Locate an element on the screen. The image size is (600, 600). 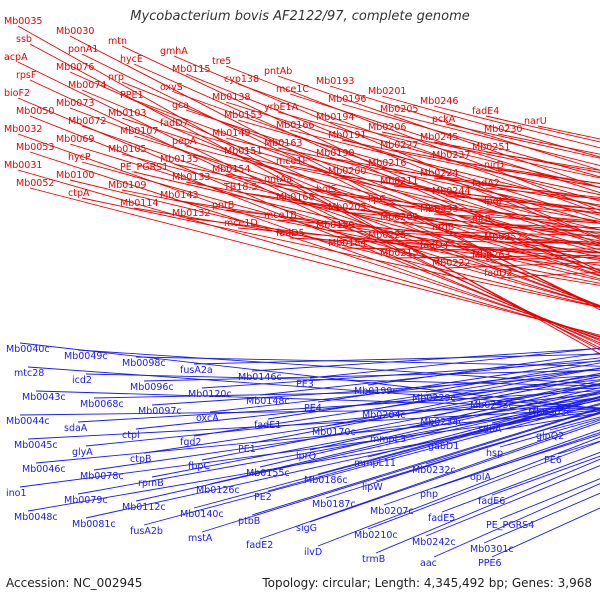
genes-label: Genes: 3,968 is located at coordinates (551, 583).